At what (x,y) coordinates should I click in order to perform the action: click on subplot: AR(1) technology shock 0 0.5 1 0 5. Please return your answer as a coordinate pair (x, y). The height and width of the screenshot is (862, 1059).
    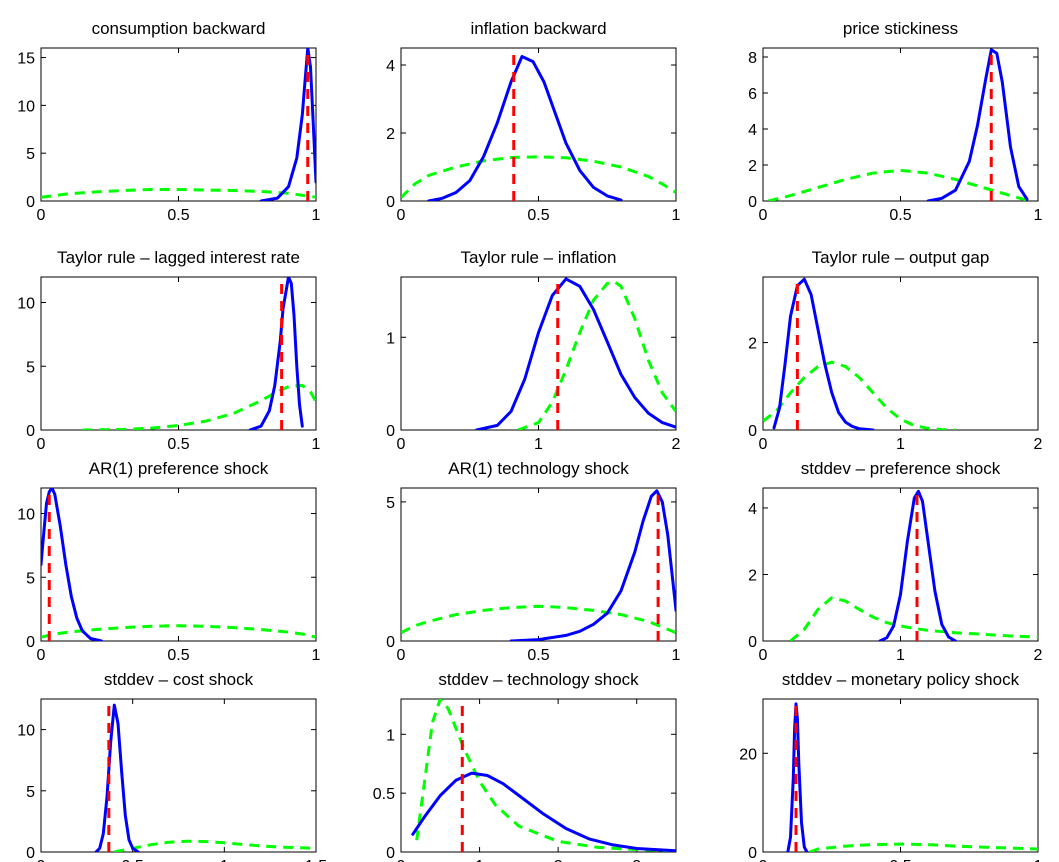
    Looking at the image, I should click on (533, 561).